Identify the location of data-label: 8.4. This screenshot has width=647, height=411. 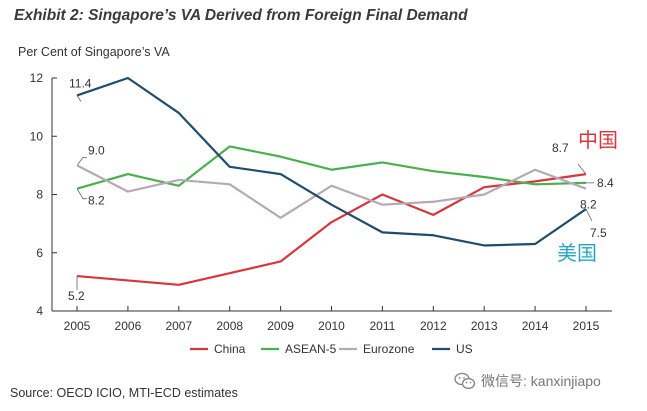
(605, 183).